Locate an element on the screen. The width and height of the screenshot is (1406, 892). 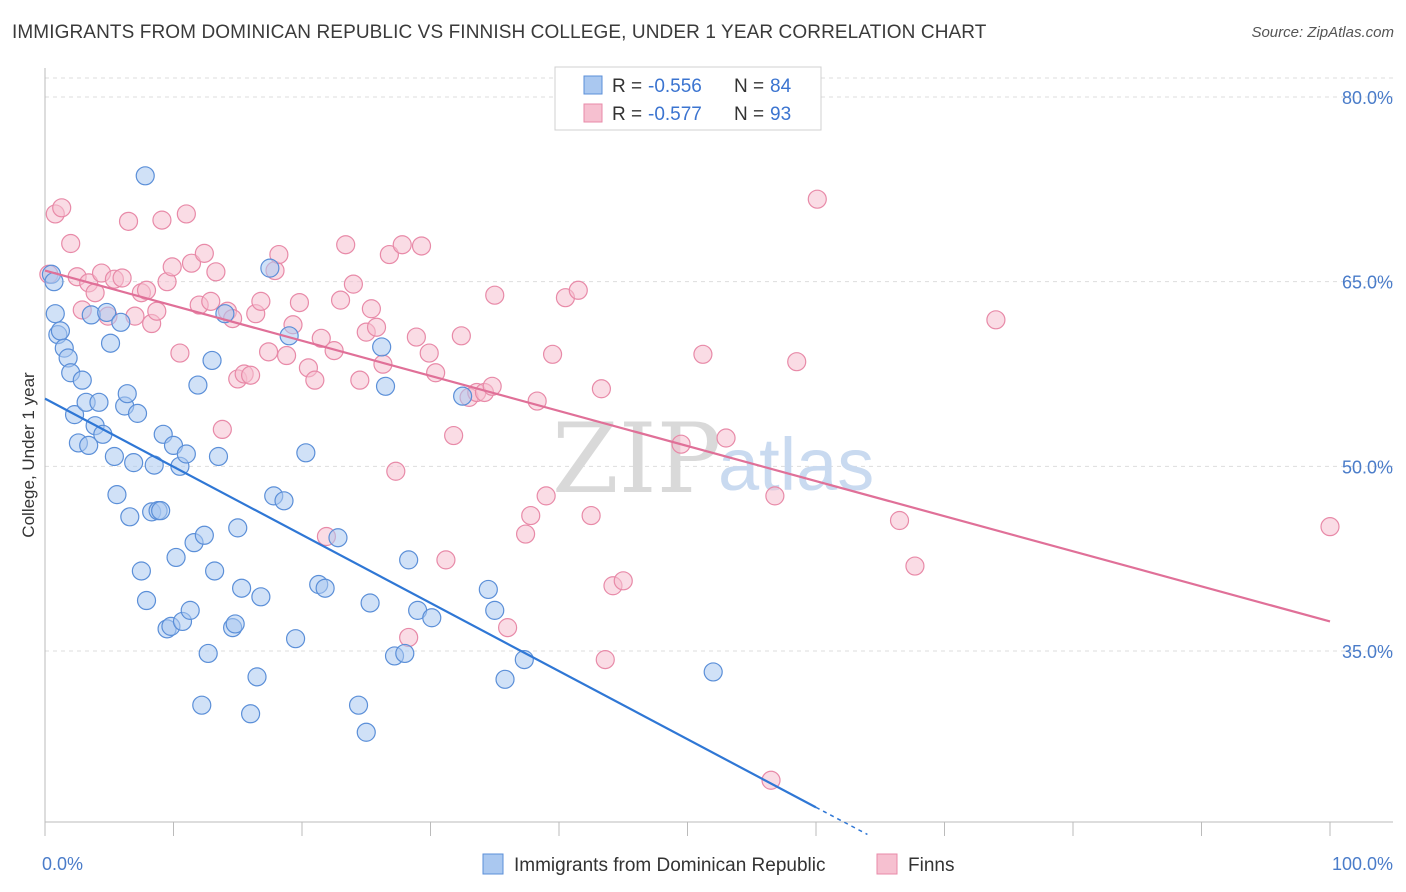
legend-n-label-pink: N = is located at coordinates (749, 114).